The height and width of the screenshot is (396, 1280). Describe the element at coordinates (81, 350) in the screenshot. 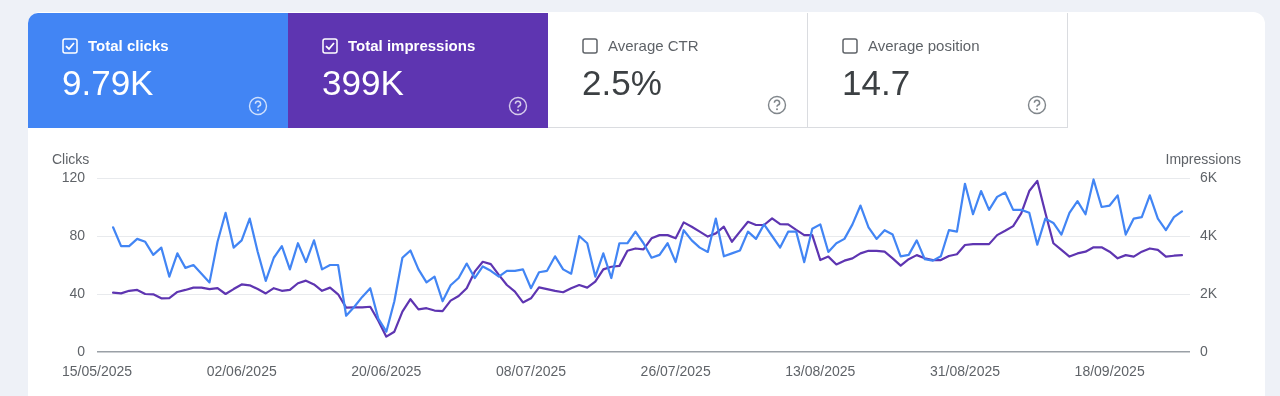

I see `y-tick-label: 0` at that location.